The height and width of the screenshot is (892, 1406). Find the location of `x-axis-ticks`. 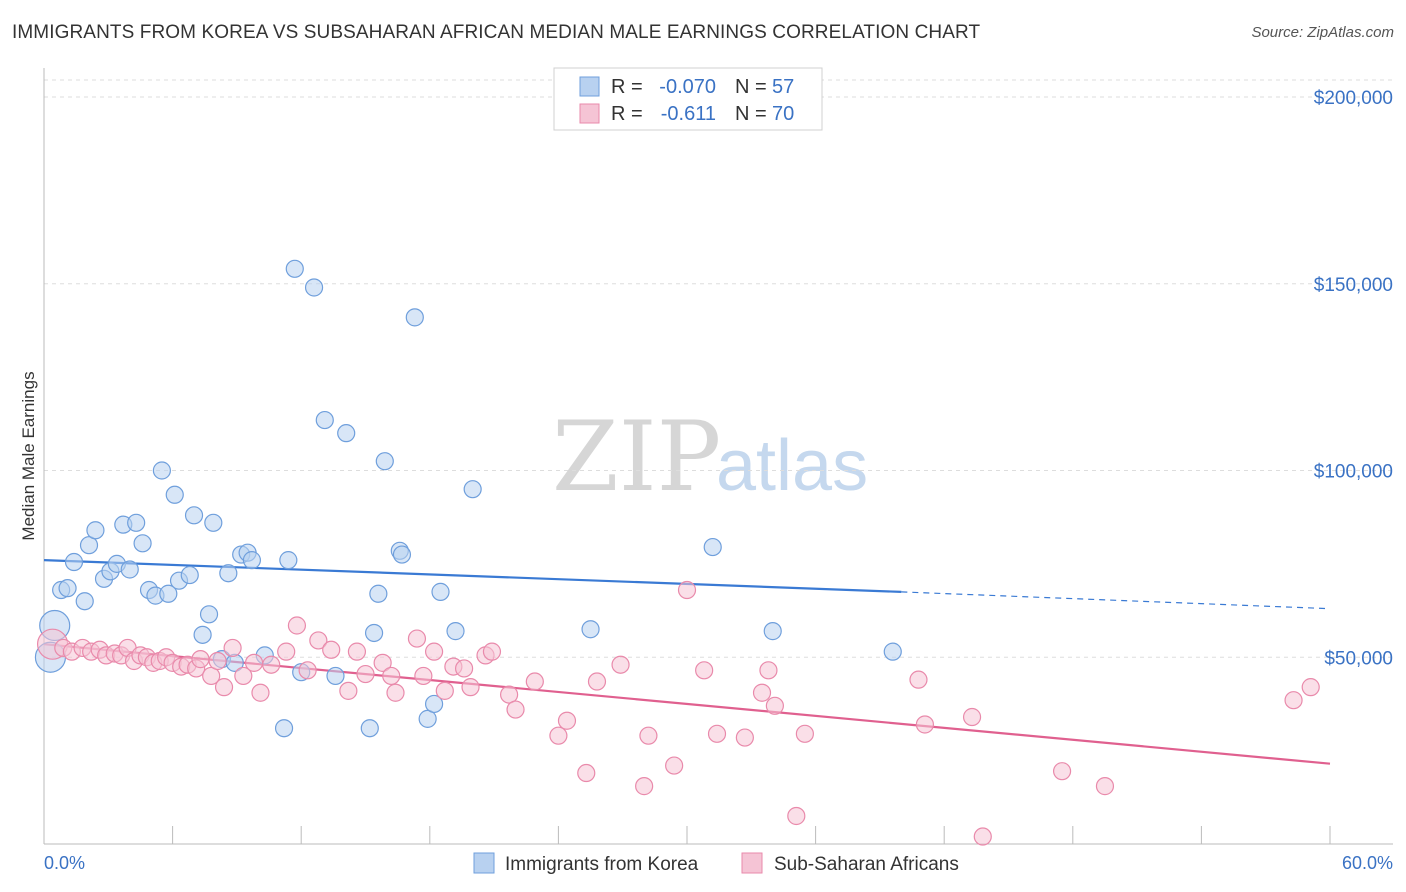

x-axis-ticks is located at coordinates (751, 835).